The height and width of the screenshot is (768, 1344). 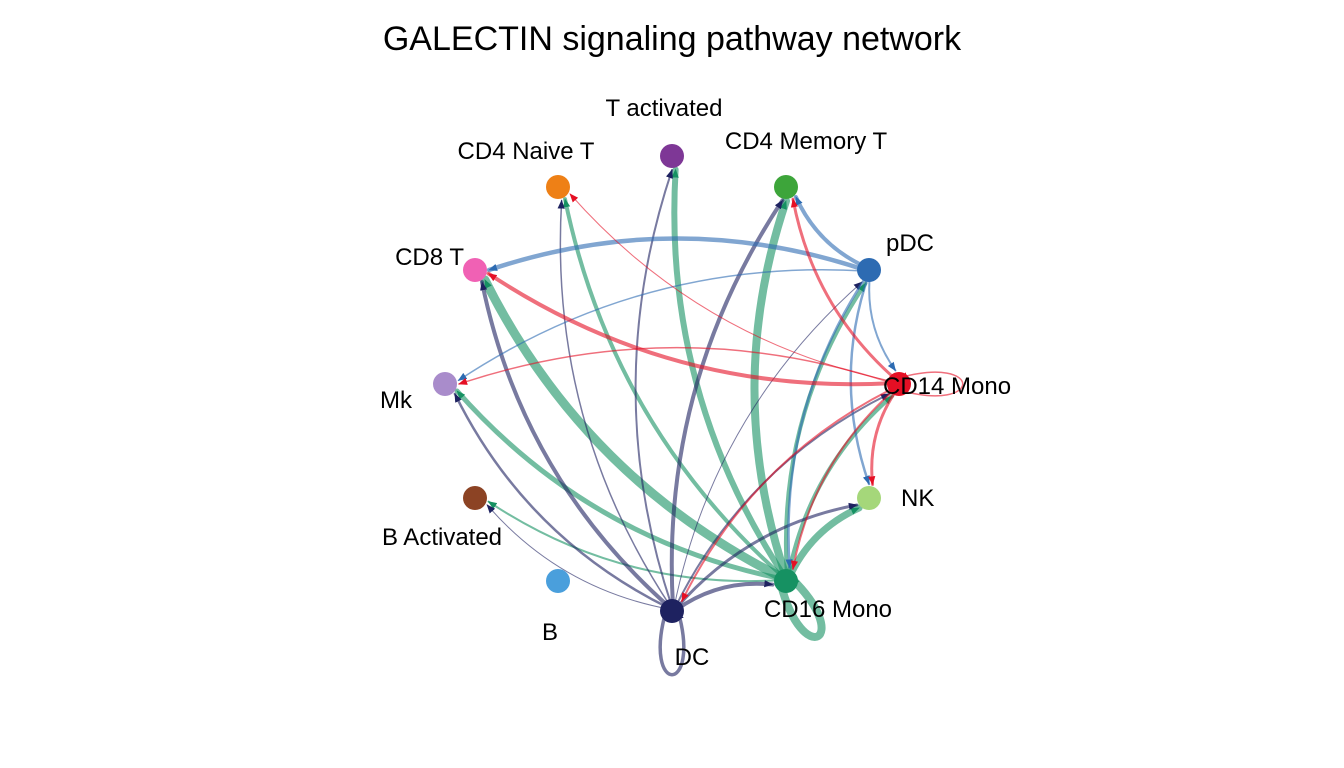 I want to click on edge-dc-to-cd16, so click(x=724, y=596).